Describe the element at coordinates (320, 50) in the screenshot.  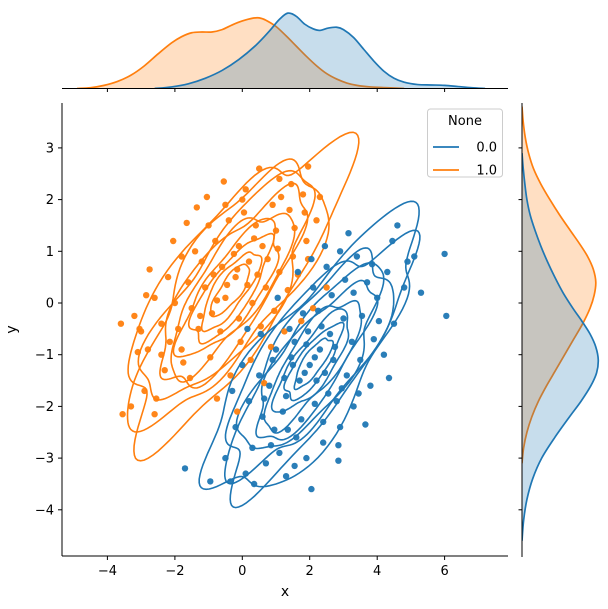
I see `top-kde-curve-0.0` at that location.